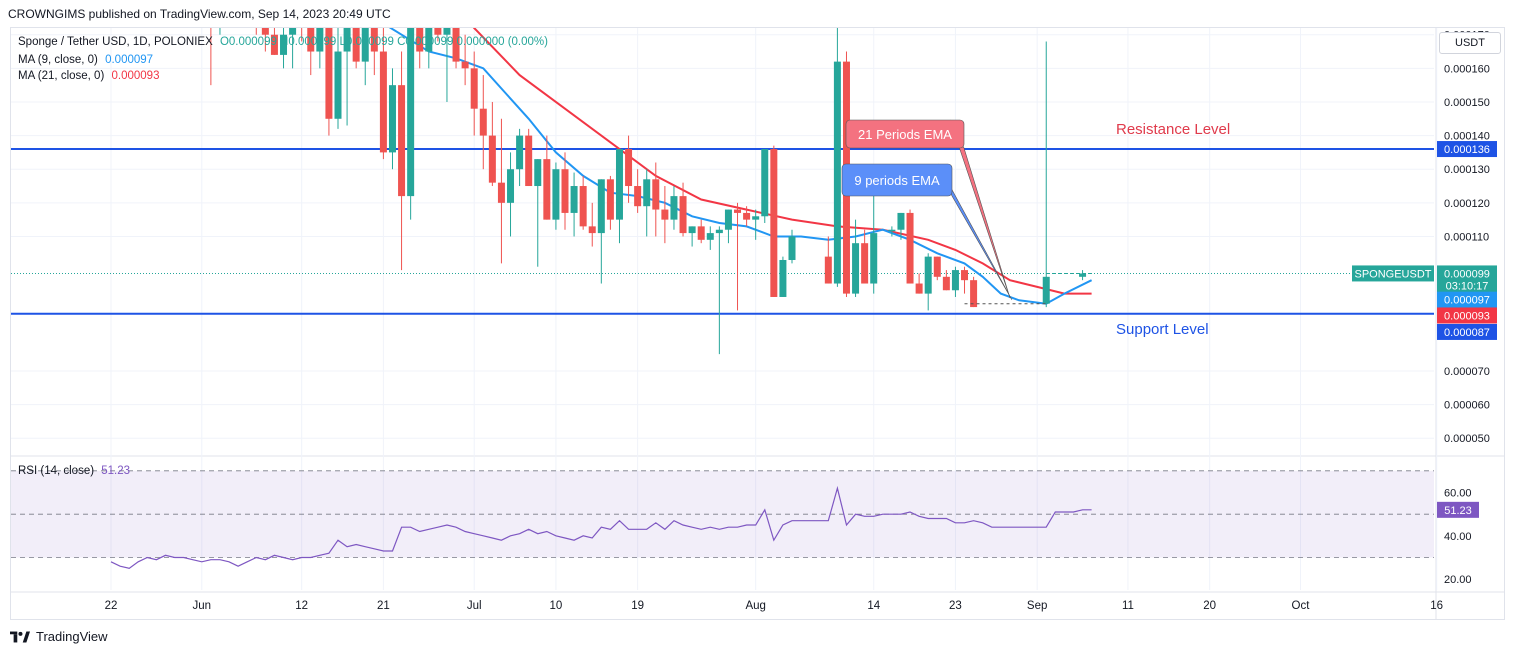 The width and height of the screenshot is (1515, 655). What do you see at coordinates (755, 606) in the screenshot?
I see `time-tick-label: Aug` at bounding box center [755, 606].